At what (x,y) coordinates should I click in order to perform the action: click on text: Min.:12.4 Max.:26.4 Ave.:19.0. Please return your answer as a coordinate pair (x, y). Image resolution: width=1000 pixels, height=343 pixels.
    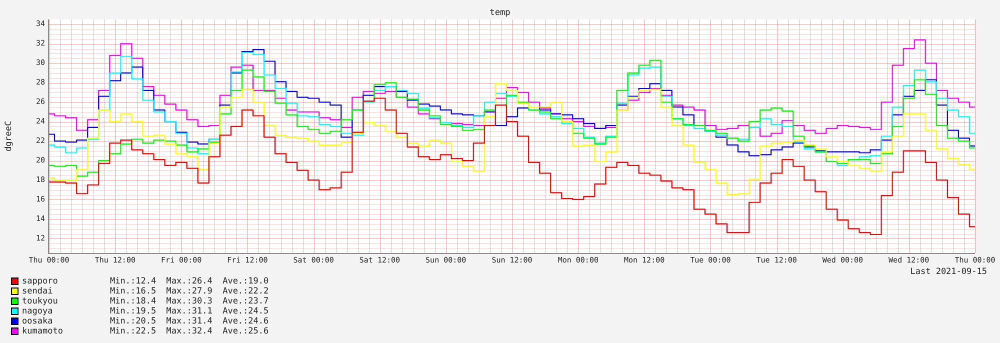
    Looking at the image, I should click on (189, 281).